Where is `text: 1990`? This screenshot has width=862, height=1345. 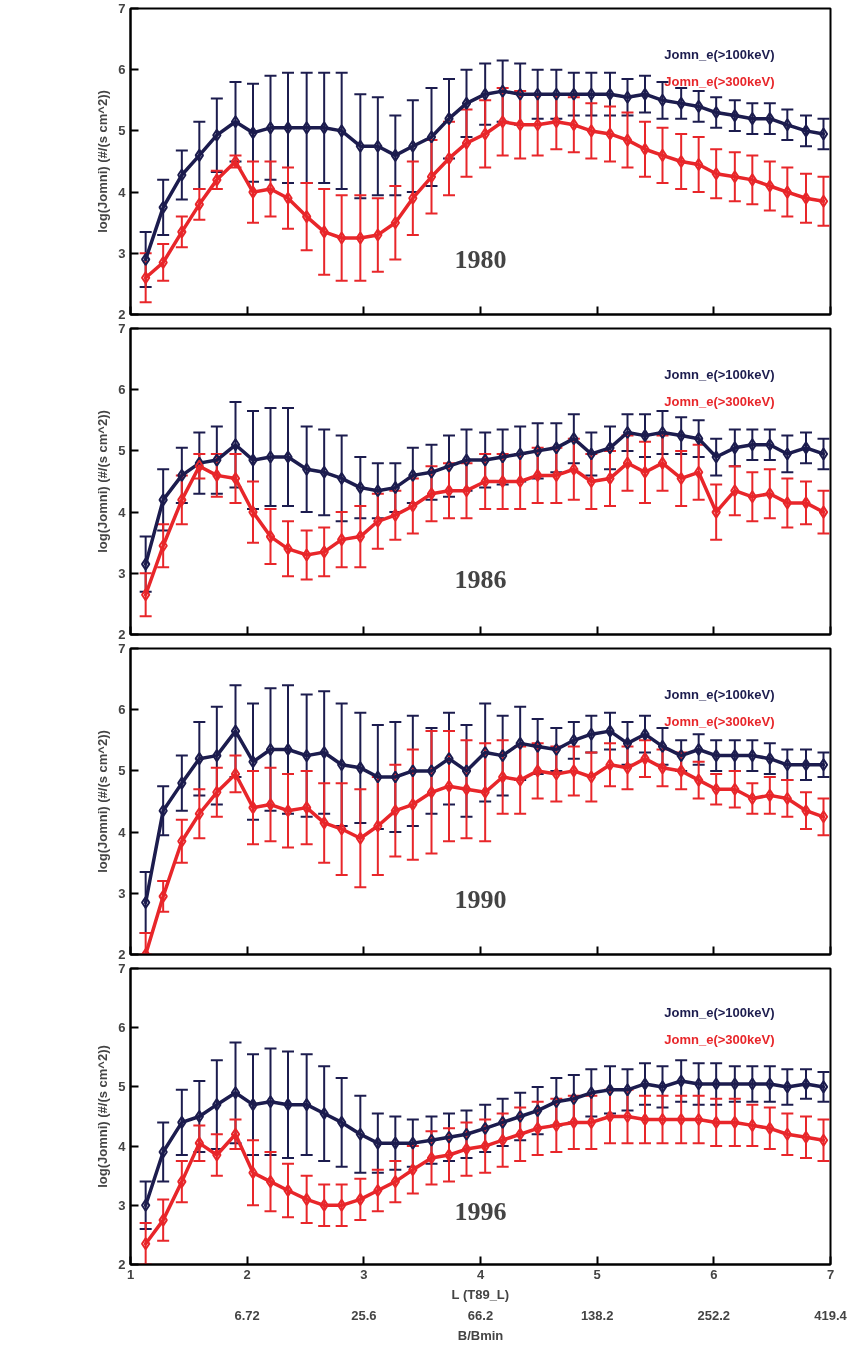
text: 1990 is located at coordinates (480, 899).